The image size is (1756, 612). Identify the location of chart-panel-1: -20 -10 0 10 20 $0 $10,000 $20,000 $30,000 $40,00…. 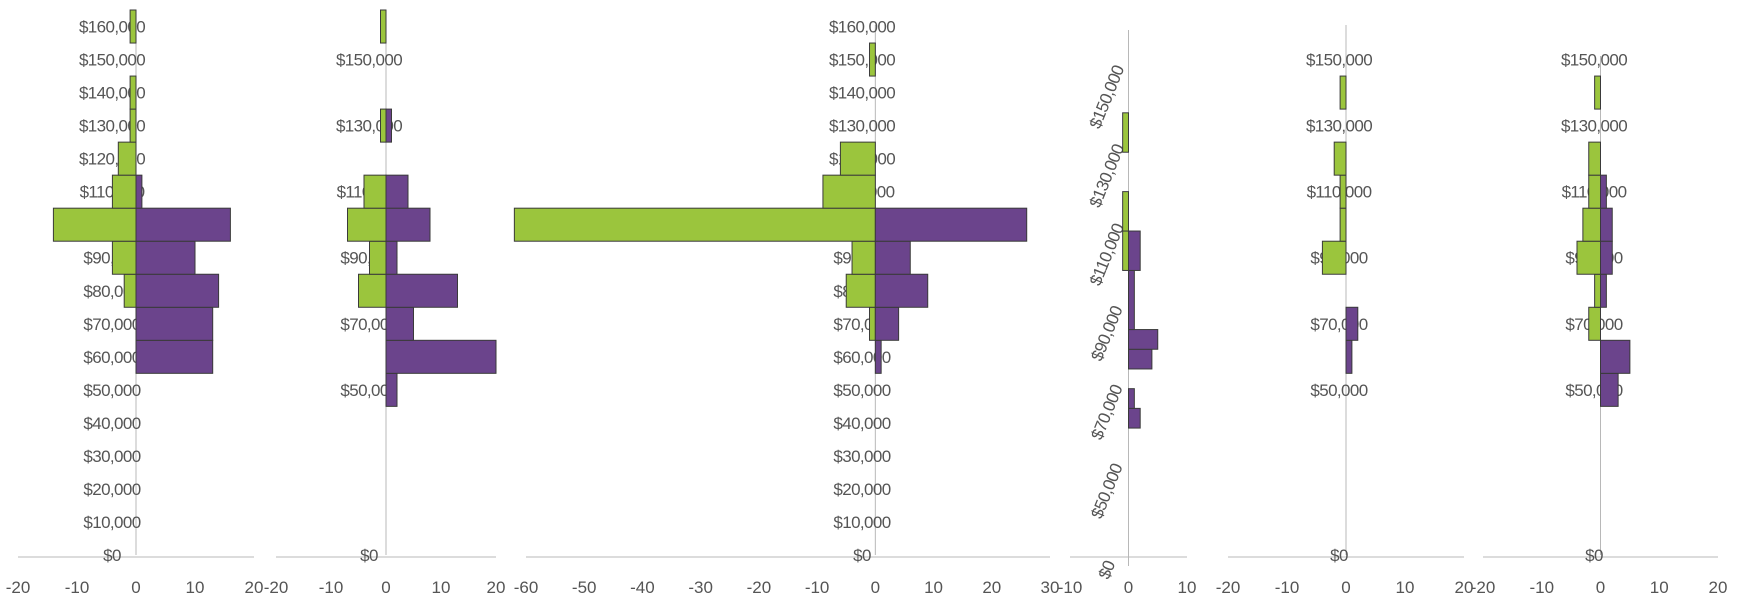
(135, 303).